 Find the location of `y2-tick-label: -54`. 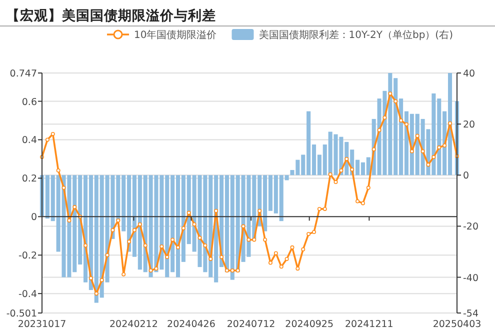

y2-tick-label: -54 is located at coordinates (471, 314).